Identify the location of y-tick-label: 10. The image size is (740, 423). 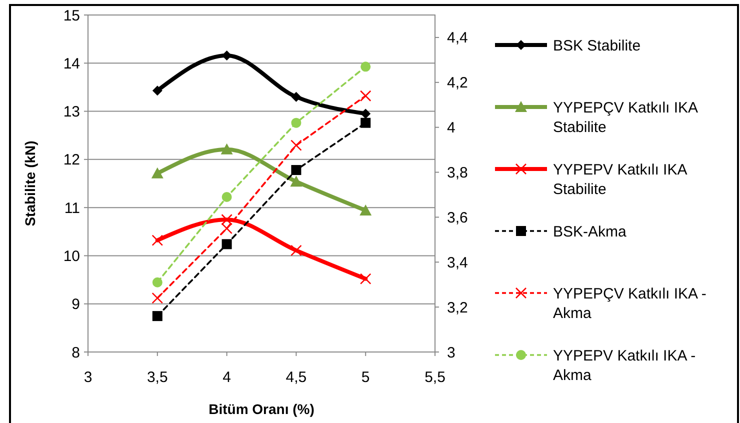
(71, 256).